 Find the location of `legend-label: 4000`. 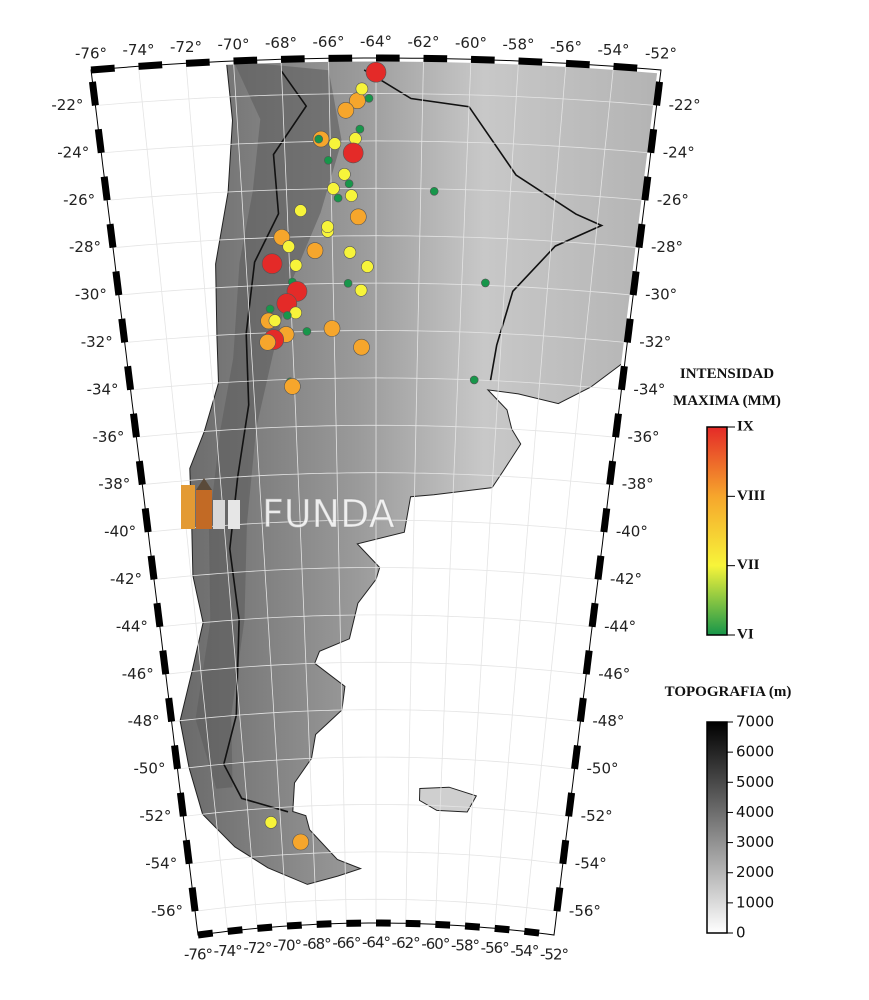

legend-label: 4000 is located at coordinates (755, 812).